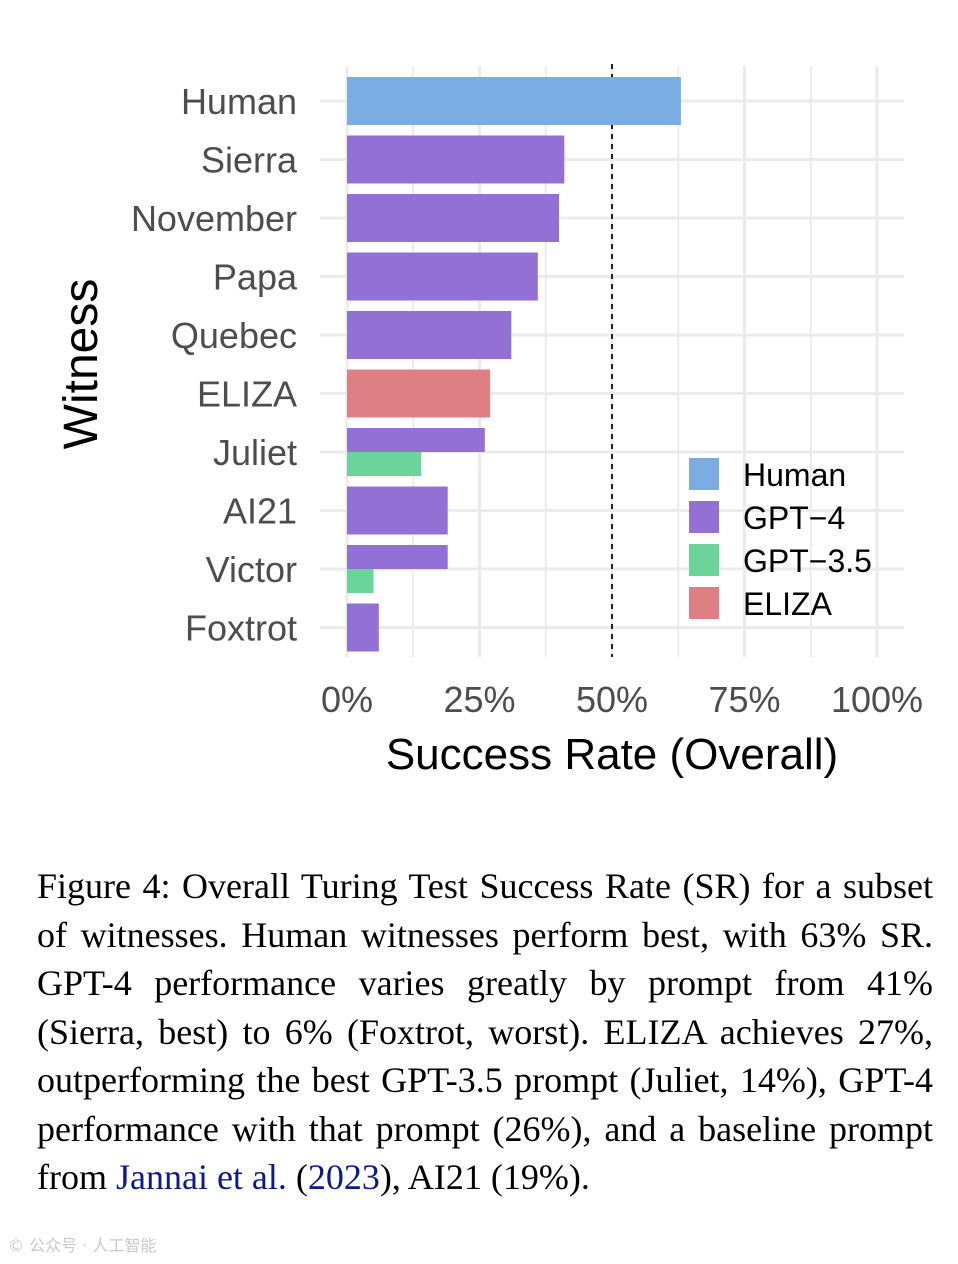 Image resolution: width=958 pixels, height=1264 pixels. I want to click on y-tick-label-papa: Papa, so click(255, 277).